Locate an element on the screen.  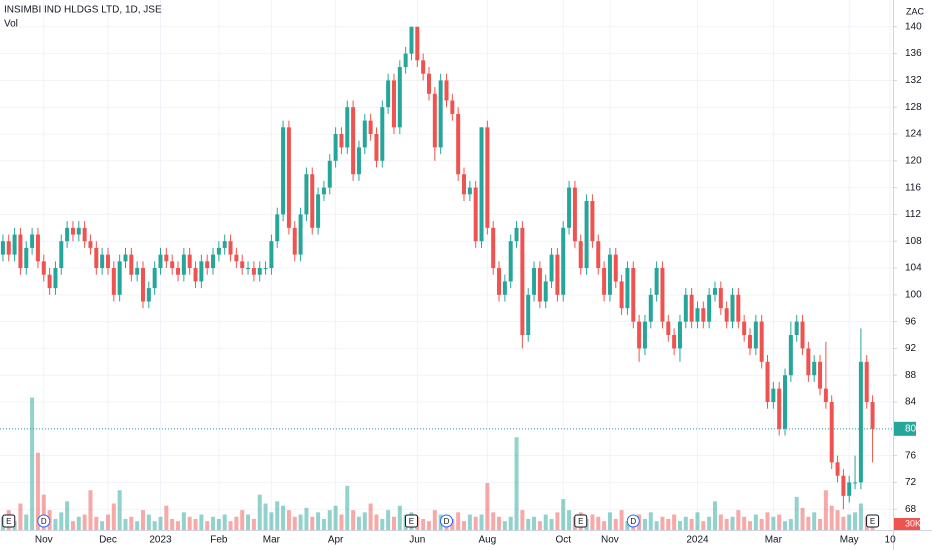
event-label: D is located at coordinates (633, 521).